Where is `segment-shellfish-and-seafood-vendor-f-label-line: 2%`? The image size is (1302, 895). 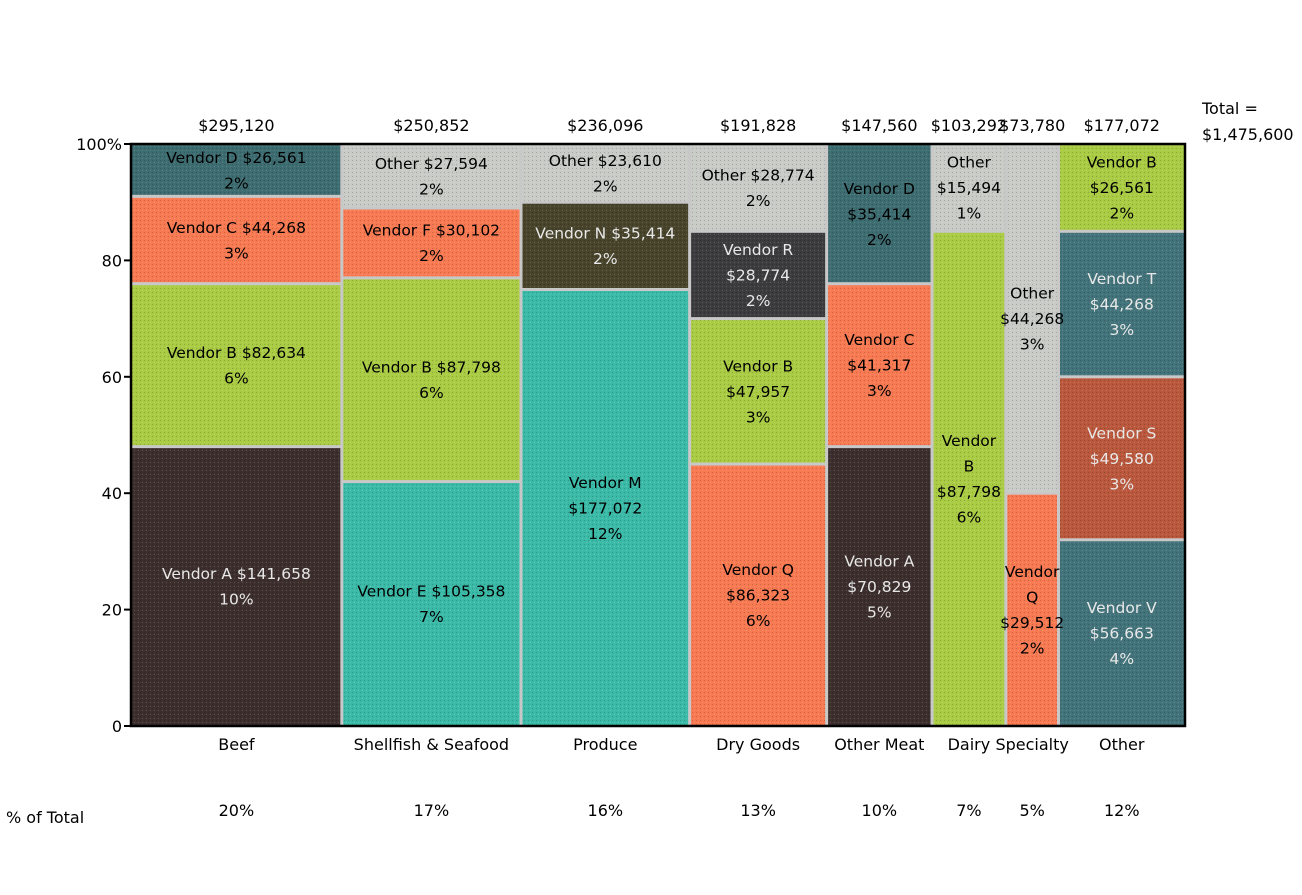 segment-shellfish-and-seafood-vendor-f-label-line: 2% is located at coordinates (431, 256).